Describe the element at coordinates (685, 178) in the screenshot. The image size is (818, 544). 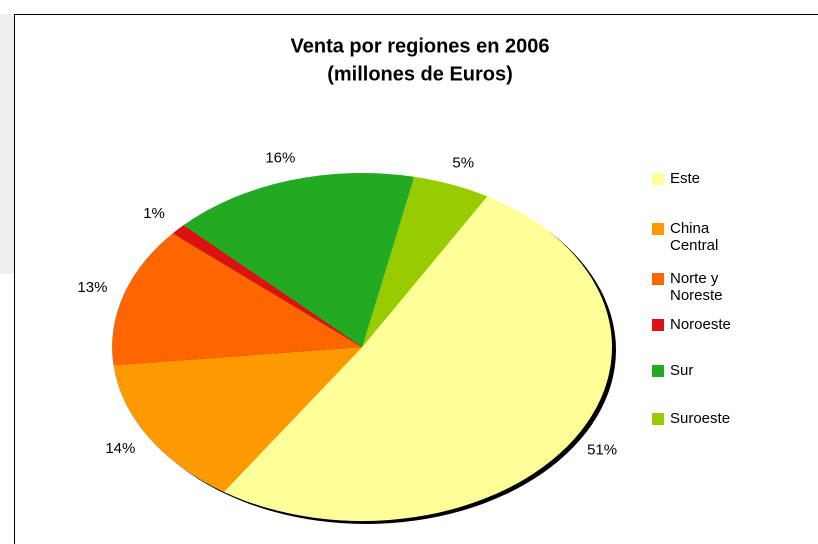
I see `legend-label: Este` at that location.